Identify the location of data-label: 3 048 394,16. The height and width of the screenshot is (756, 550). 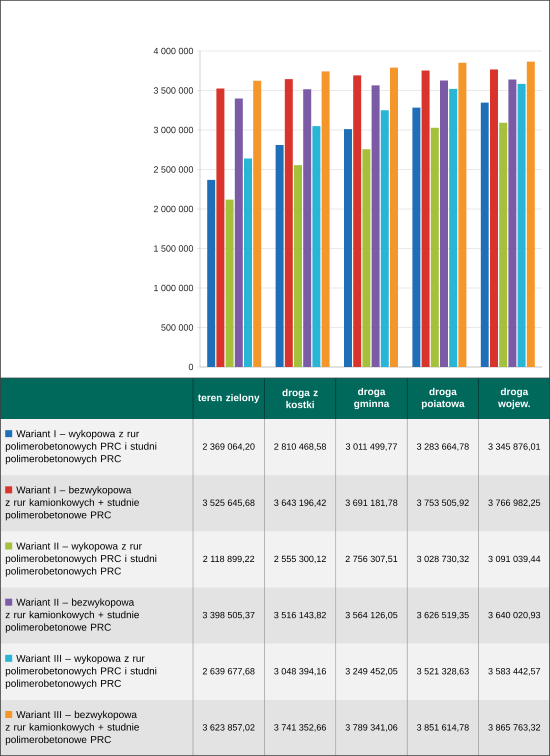
(300, 672).